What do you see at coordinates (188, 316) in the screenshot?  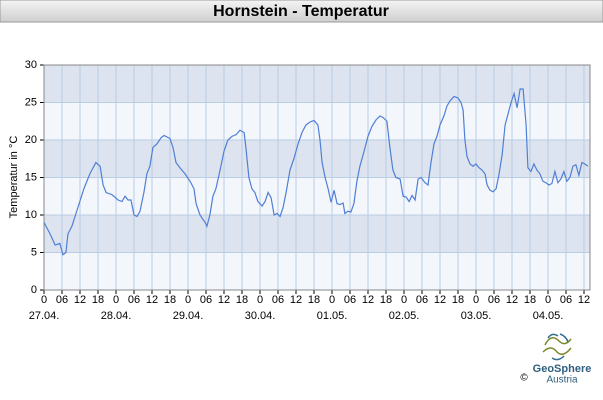 I see `date-label: 29.04.` at bounding box center [188, 316].